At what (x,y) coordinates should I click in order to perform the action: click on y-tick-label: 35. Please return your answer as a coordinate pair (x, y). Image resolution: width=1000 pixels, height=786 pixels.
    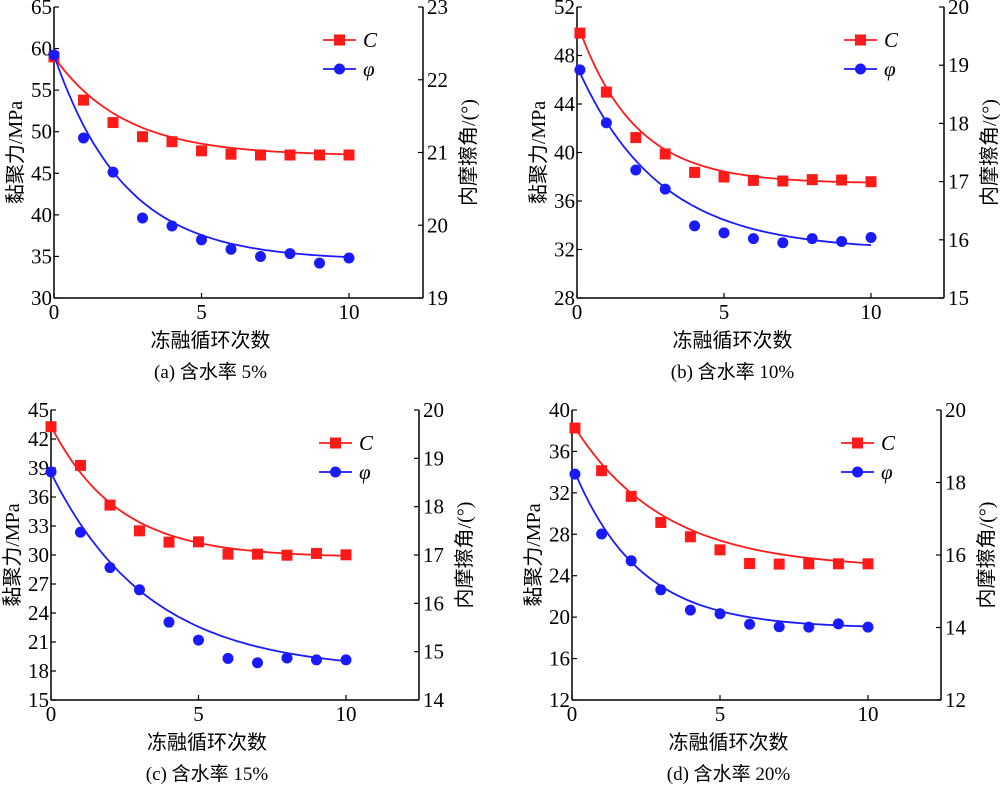
    Looking at the image, I should click on (41, 256).